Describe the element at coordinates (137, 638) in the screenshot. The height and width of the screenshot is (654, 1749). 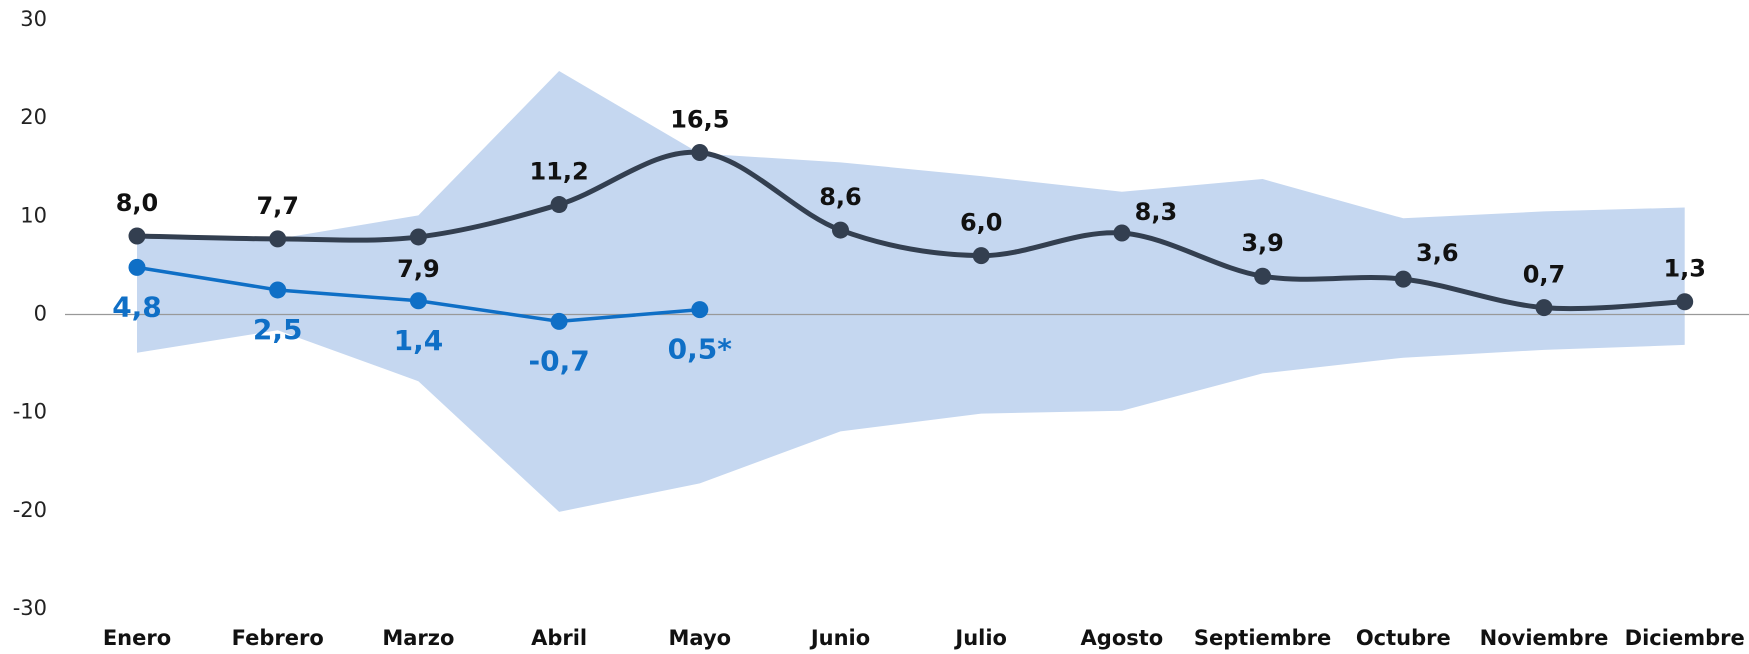
I see `x-tick-label: Enero` at that location.